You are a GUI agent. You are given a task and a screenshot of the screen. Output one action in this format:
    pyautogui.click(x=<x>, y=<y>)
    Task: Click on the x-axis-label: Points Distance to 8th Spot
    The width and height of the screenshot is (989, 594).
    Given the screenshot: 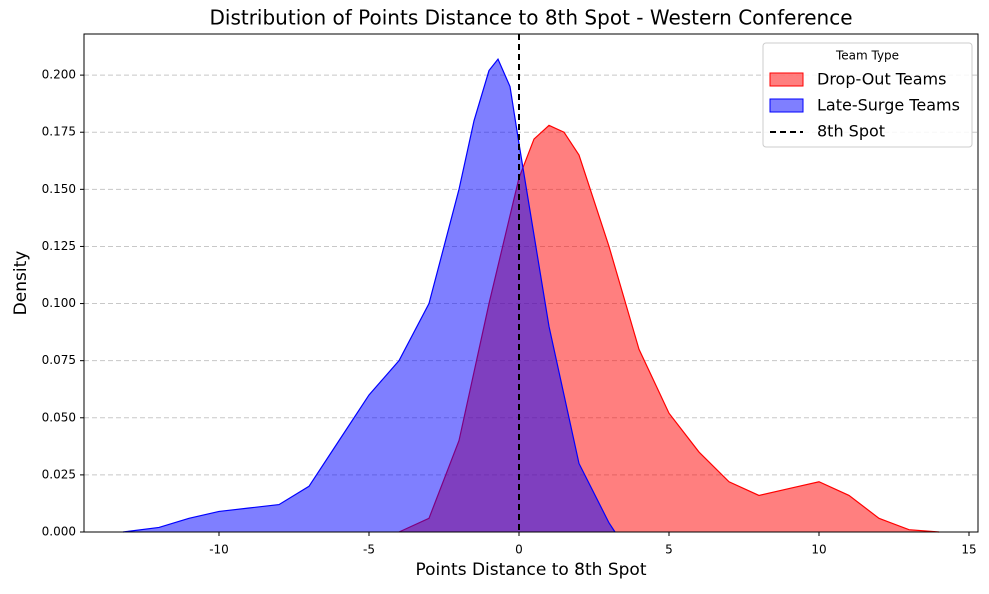 What is the action you would take?
    pyautogui.click(x=531, y=570)
    